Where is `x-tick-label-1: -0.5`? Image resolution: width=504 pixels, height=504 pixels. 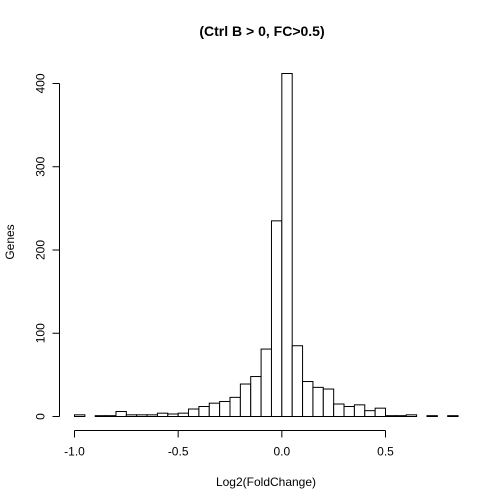
x-tick-label-1: -0.5 is located at coordinates (178, 452).